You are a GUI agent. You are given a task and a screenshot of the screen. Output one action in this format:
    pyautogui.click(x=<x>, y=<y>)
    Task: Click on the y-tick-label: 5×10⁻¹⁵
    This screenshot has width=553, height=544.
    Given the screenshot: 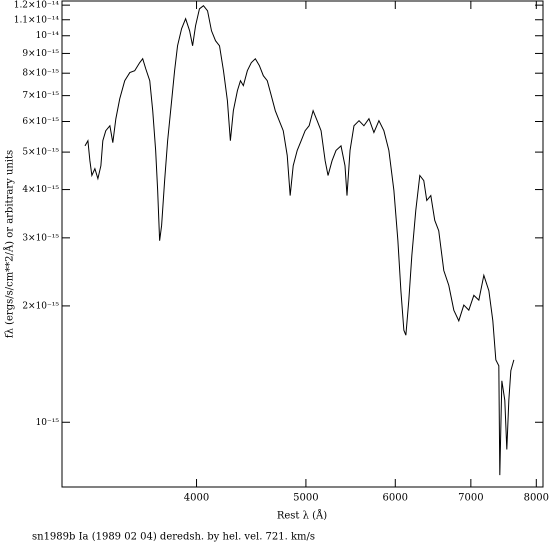 What is the action you would take?
    pyautogui.click(x=40, y=153)
    